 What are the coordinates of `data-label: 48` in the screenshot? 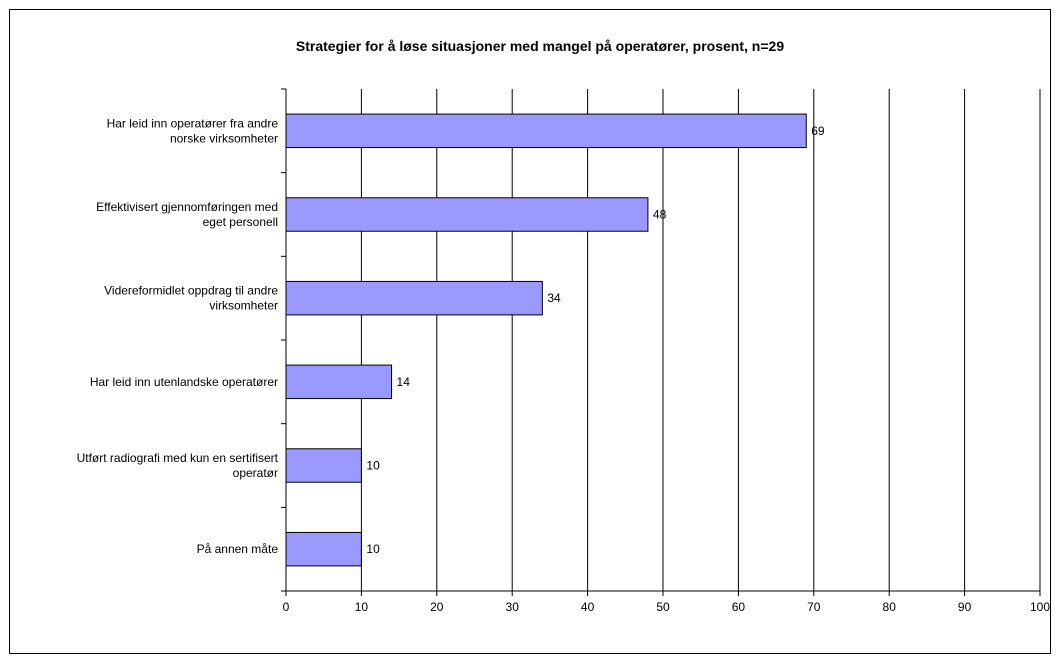 It's located at (660, 215).